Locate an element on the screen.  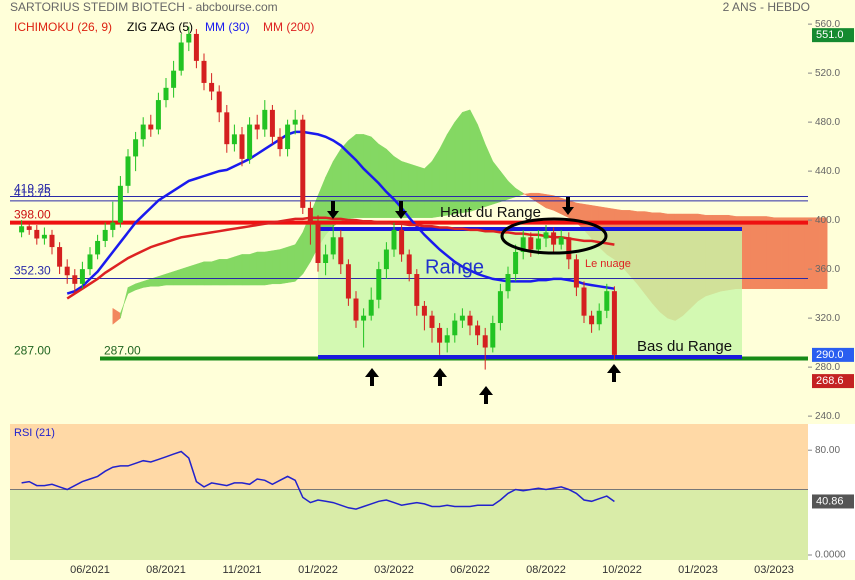
y-tick-label: 0.0000 is located at coordinates (830, 555).